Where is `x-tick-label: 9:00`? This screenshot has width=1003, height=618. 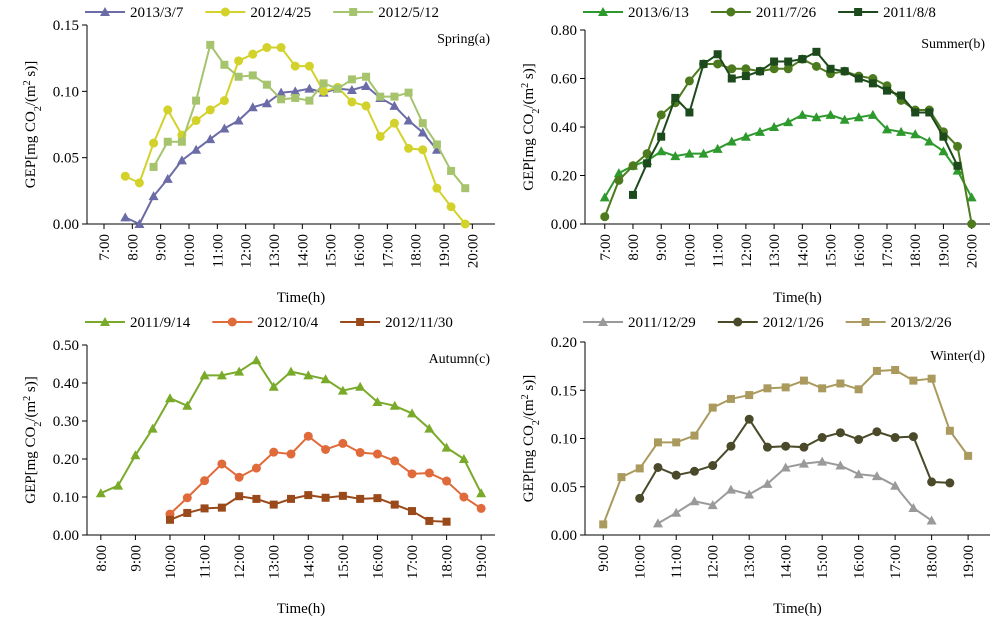 x-tick-label: 9:00 is located at coordinates (136, 558).